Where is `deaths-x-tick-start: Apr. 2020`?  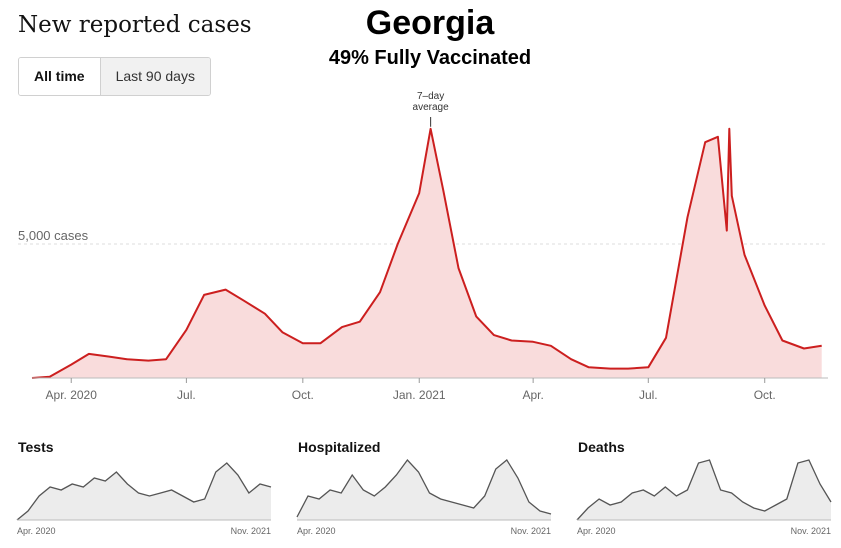 deaths-x-tick-start: Apr. 2020 is located at coordinates (596, 531).